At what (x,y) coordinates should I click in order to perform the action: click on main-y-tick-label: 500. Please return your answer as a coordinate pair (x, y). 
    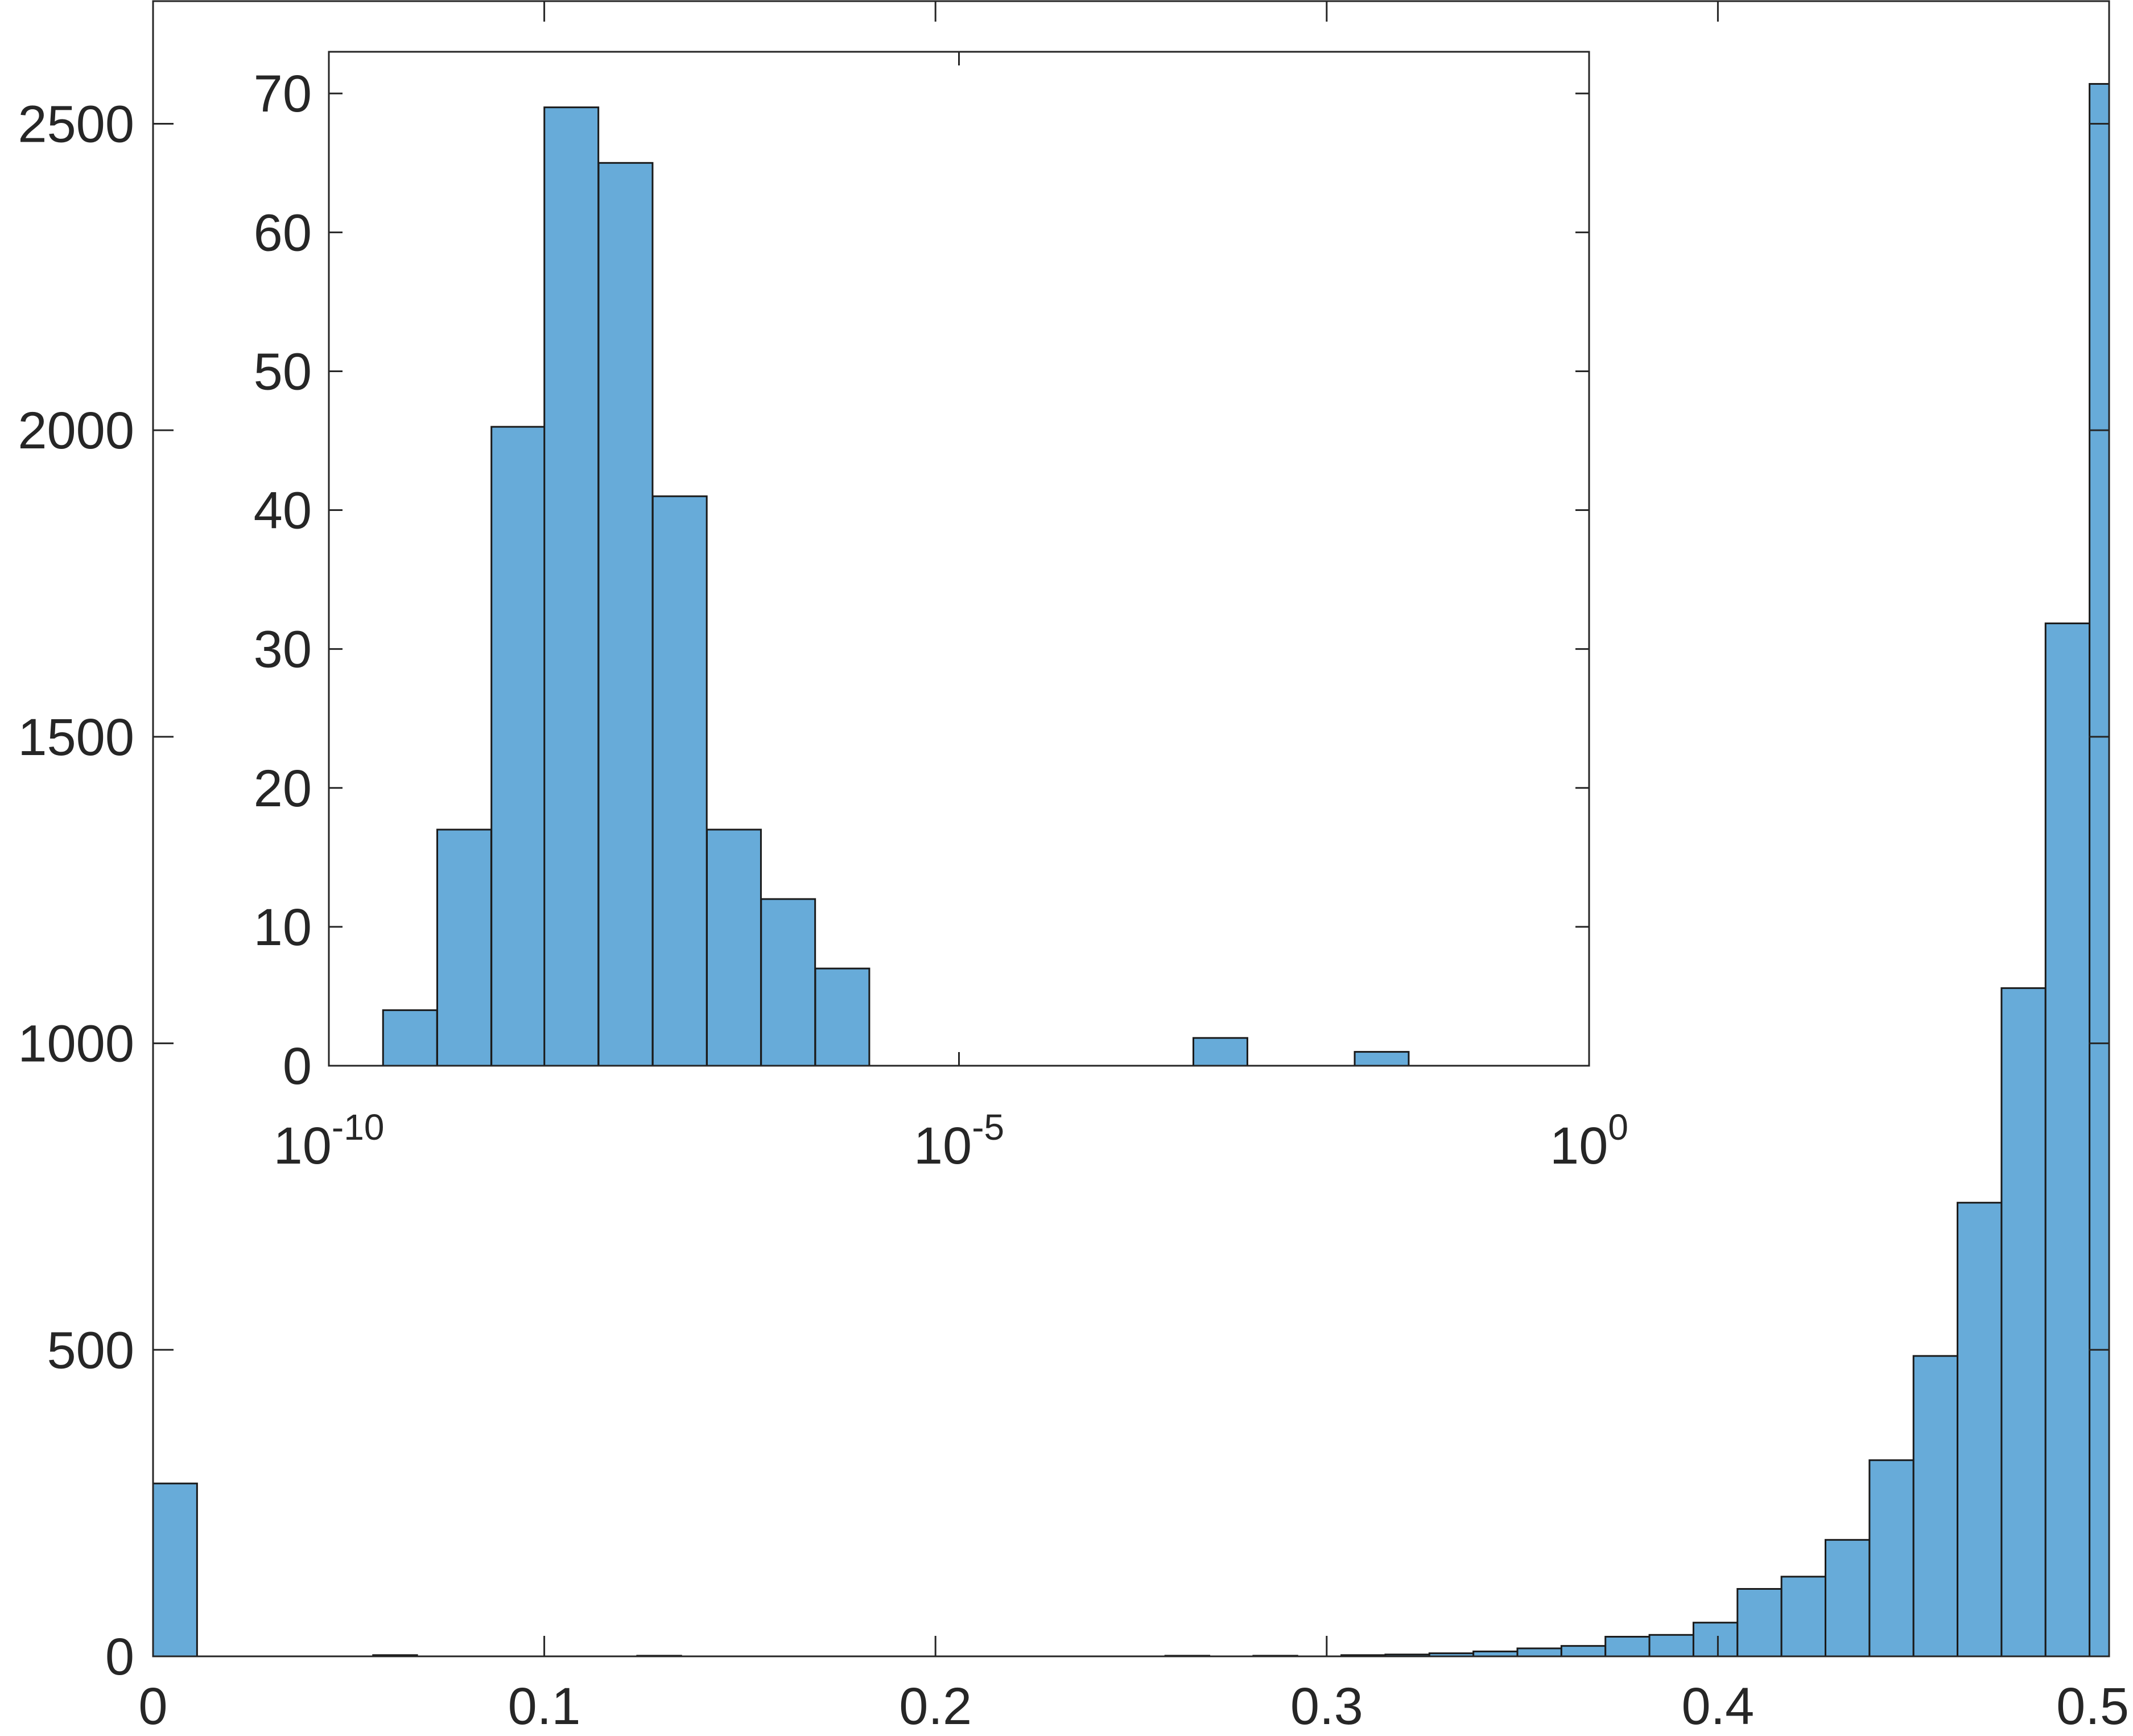
    Looking at the image, I should click on (91, 1350).